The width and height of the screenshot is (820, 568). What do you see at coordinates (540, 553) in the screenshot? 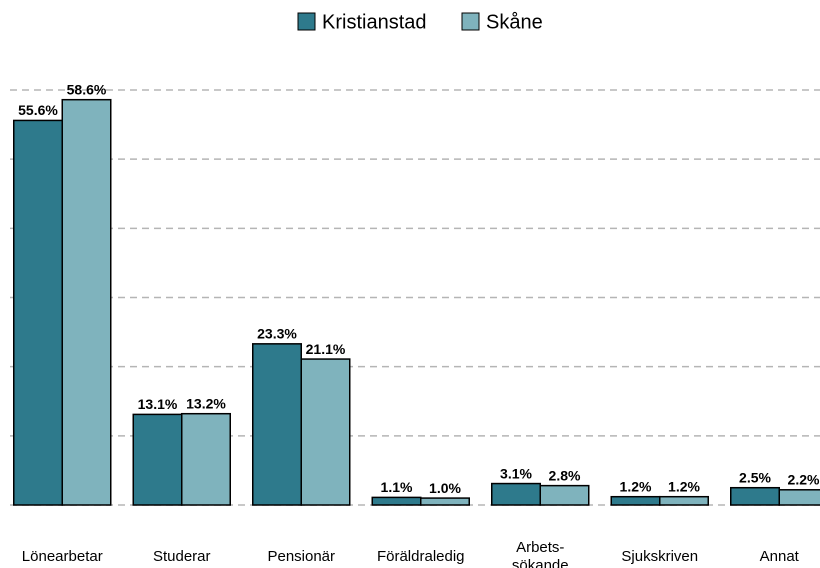
I see `x-tick-label: Arbets-sökande` at bounding box center [540, 553].